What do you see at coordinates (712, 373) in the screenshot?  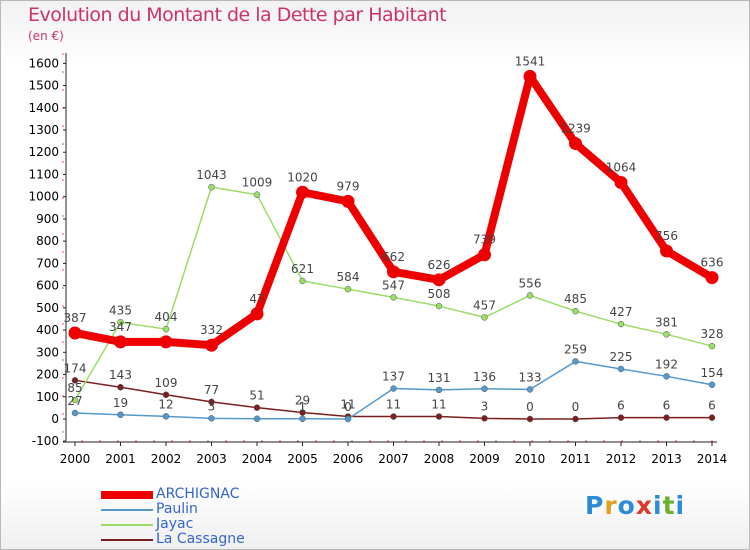 I see `data-label-paulin: 154` at bounding box center [712, 373].